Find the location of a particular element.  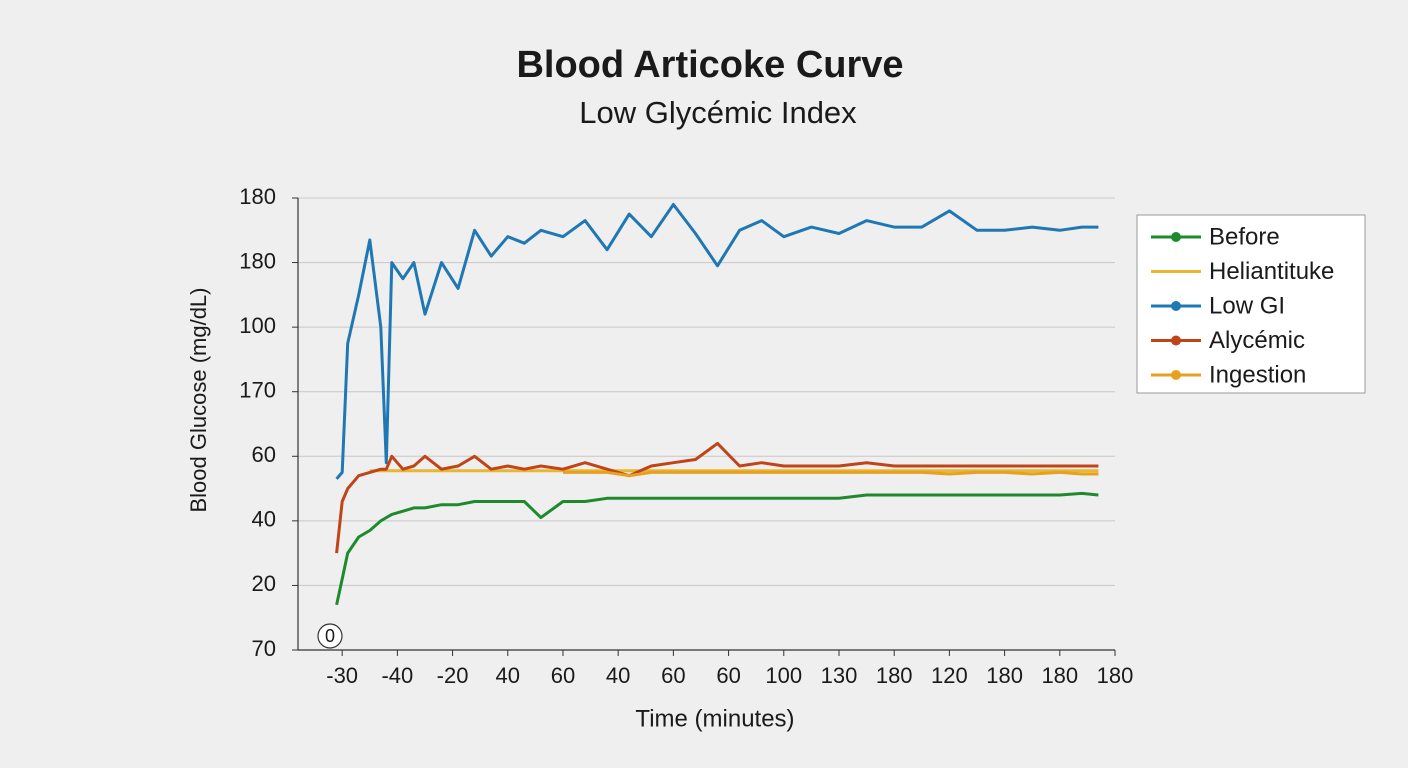

legend-label: Before is located at coordinates (1244, 236).